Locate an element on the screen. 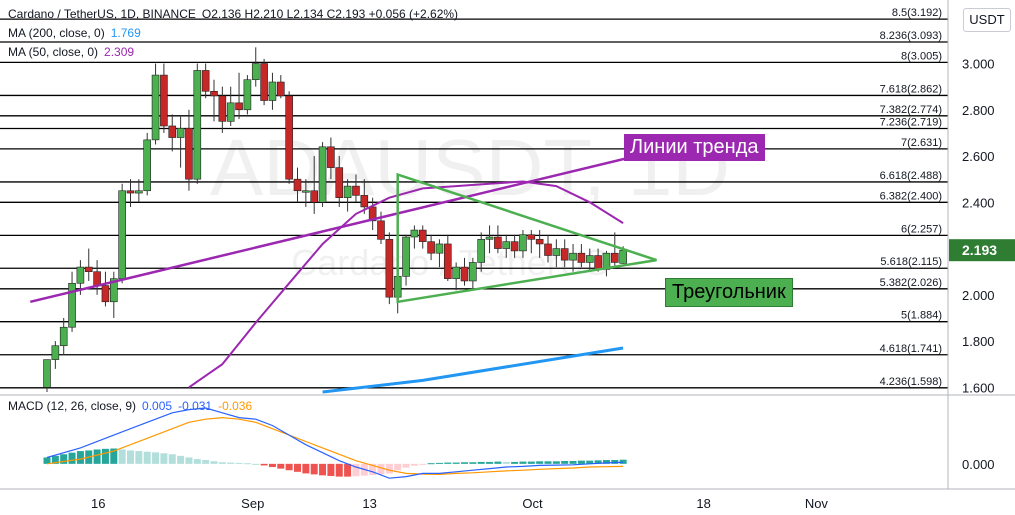  ma200-value: 1.769 is located at coordinates (125, 33).